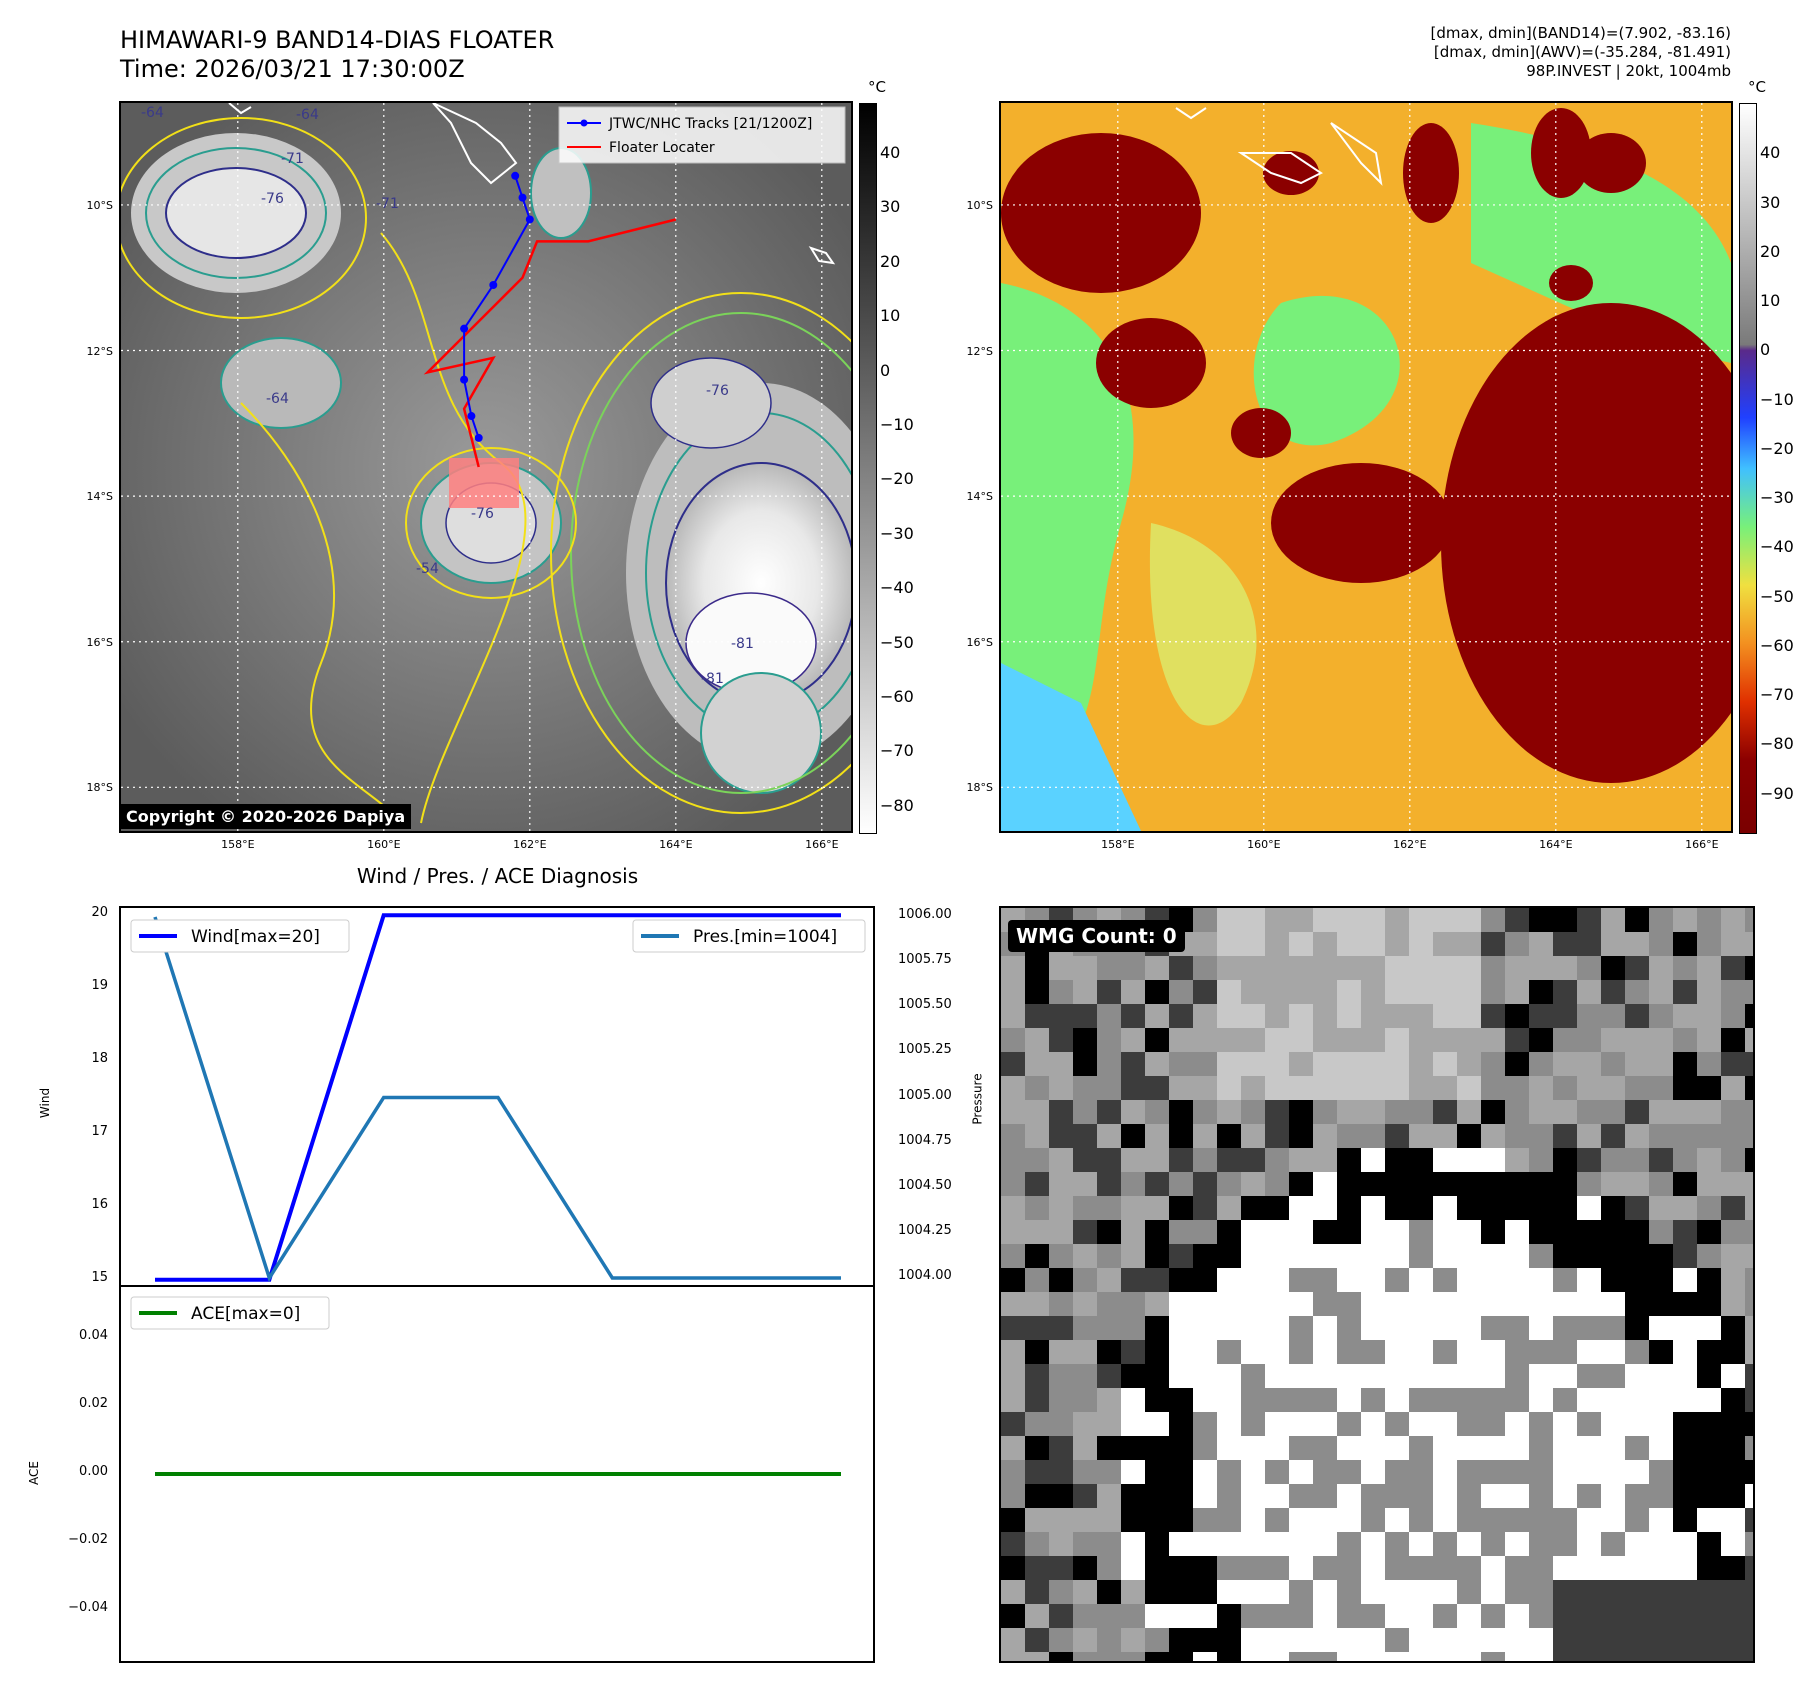 The image size is (1813, 1690). I want to click on contour-label: -81, so click(712, 679).